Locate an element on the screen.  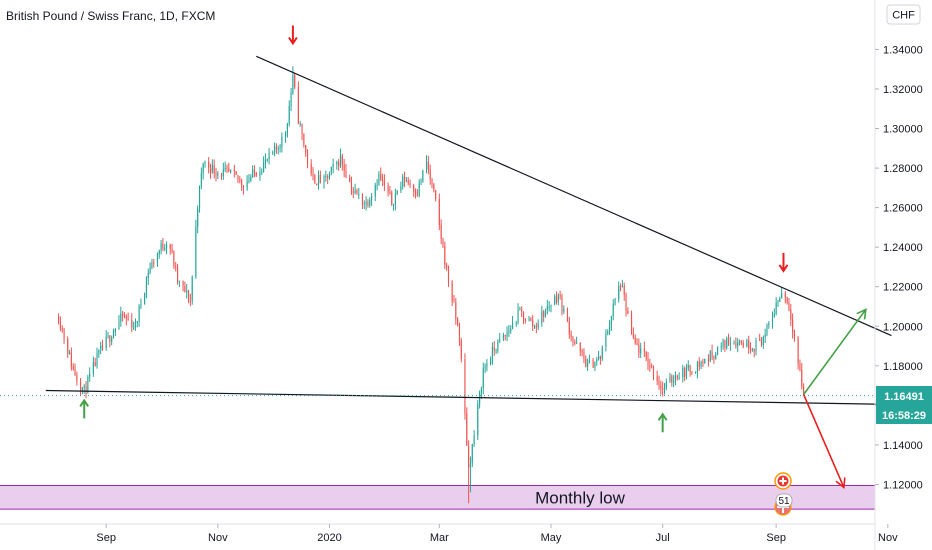
y-tick-label: 1.20000 is located at coordinates (903, 327).